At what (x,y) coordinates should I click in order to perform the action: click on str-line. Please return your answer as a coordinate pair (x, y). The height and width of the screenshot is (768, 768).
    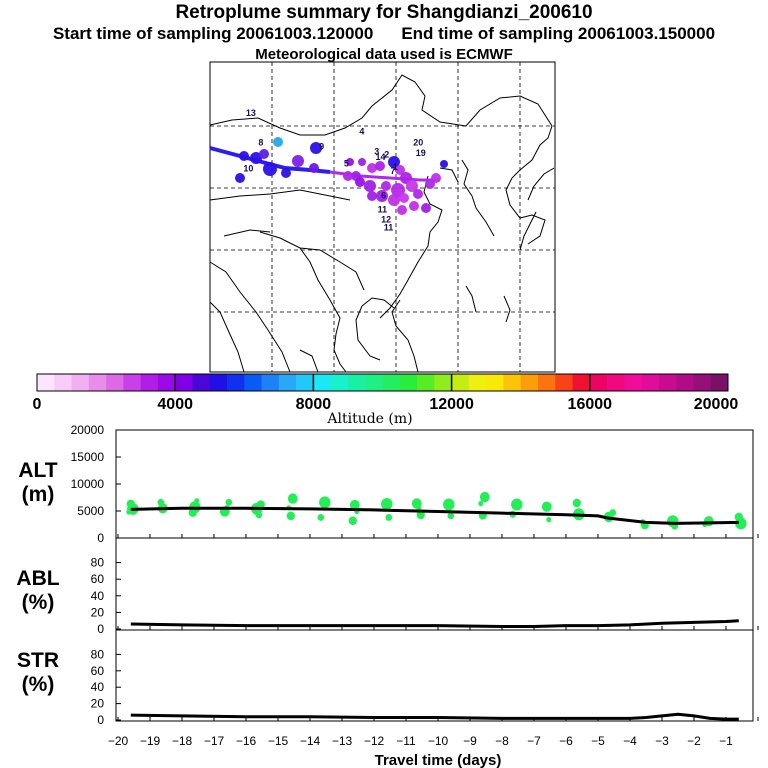
    Looking at the image, I should click on (434, 716).